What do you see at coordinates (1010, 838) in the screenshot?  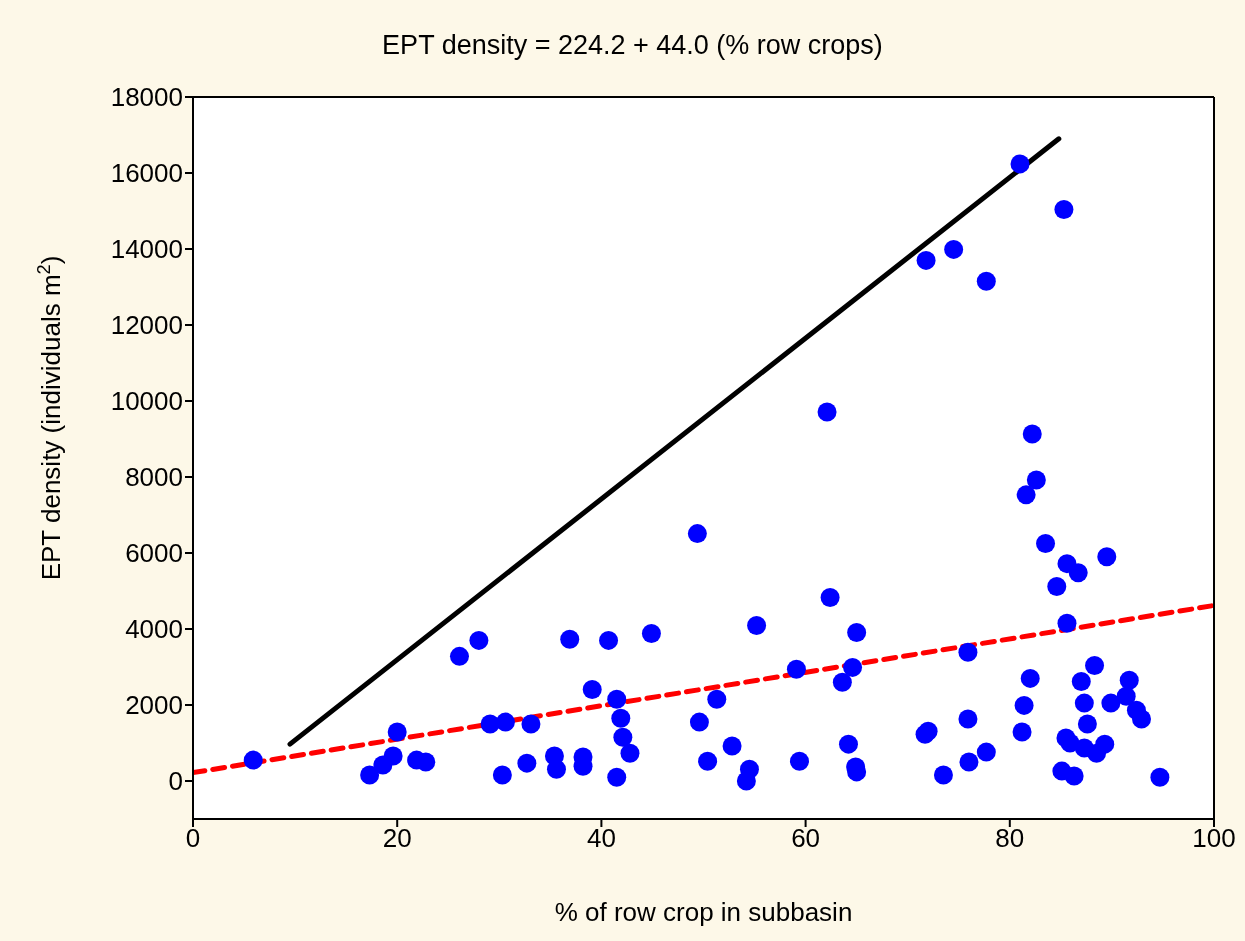 I see `x-tick-label: 80` at bounding box center [1010, 838].